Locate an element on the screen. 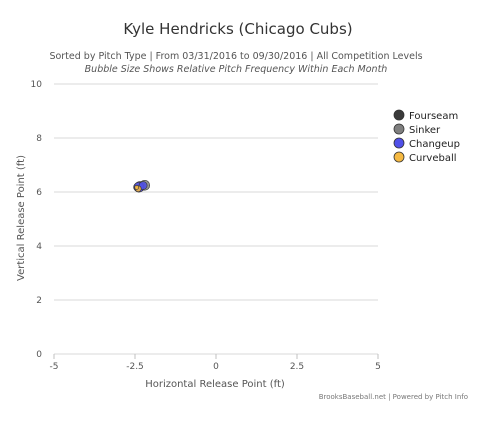  legend-marker-curveball is located at coordinates (399, 157).